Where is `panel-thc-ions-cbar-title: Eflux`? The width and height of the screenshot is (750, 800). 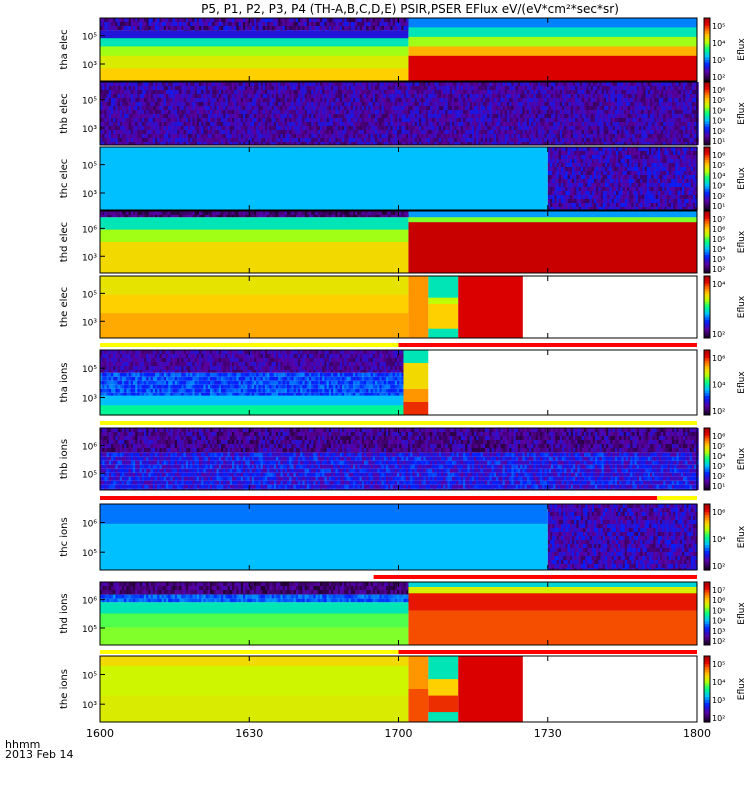 panel-thc-ions-cbar-title: Eflux is located at coordinates (742, 536).